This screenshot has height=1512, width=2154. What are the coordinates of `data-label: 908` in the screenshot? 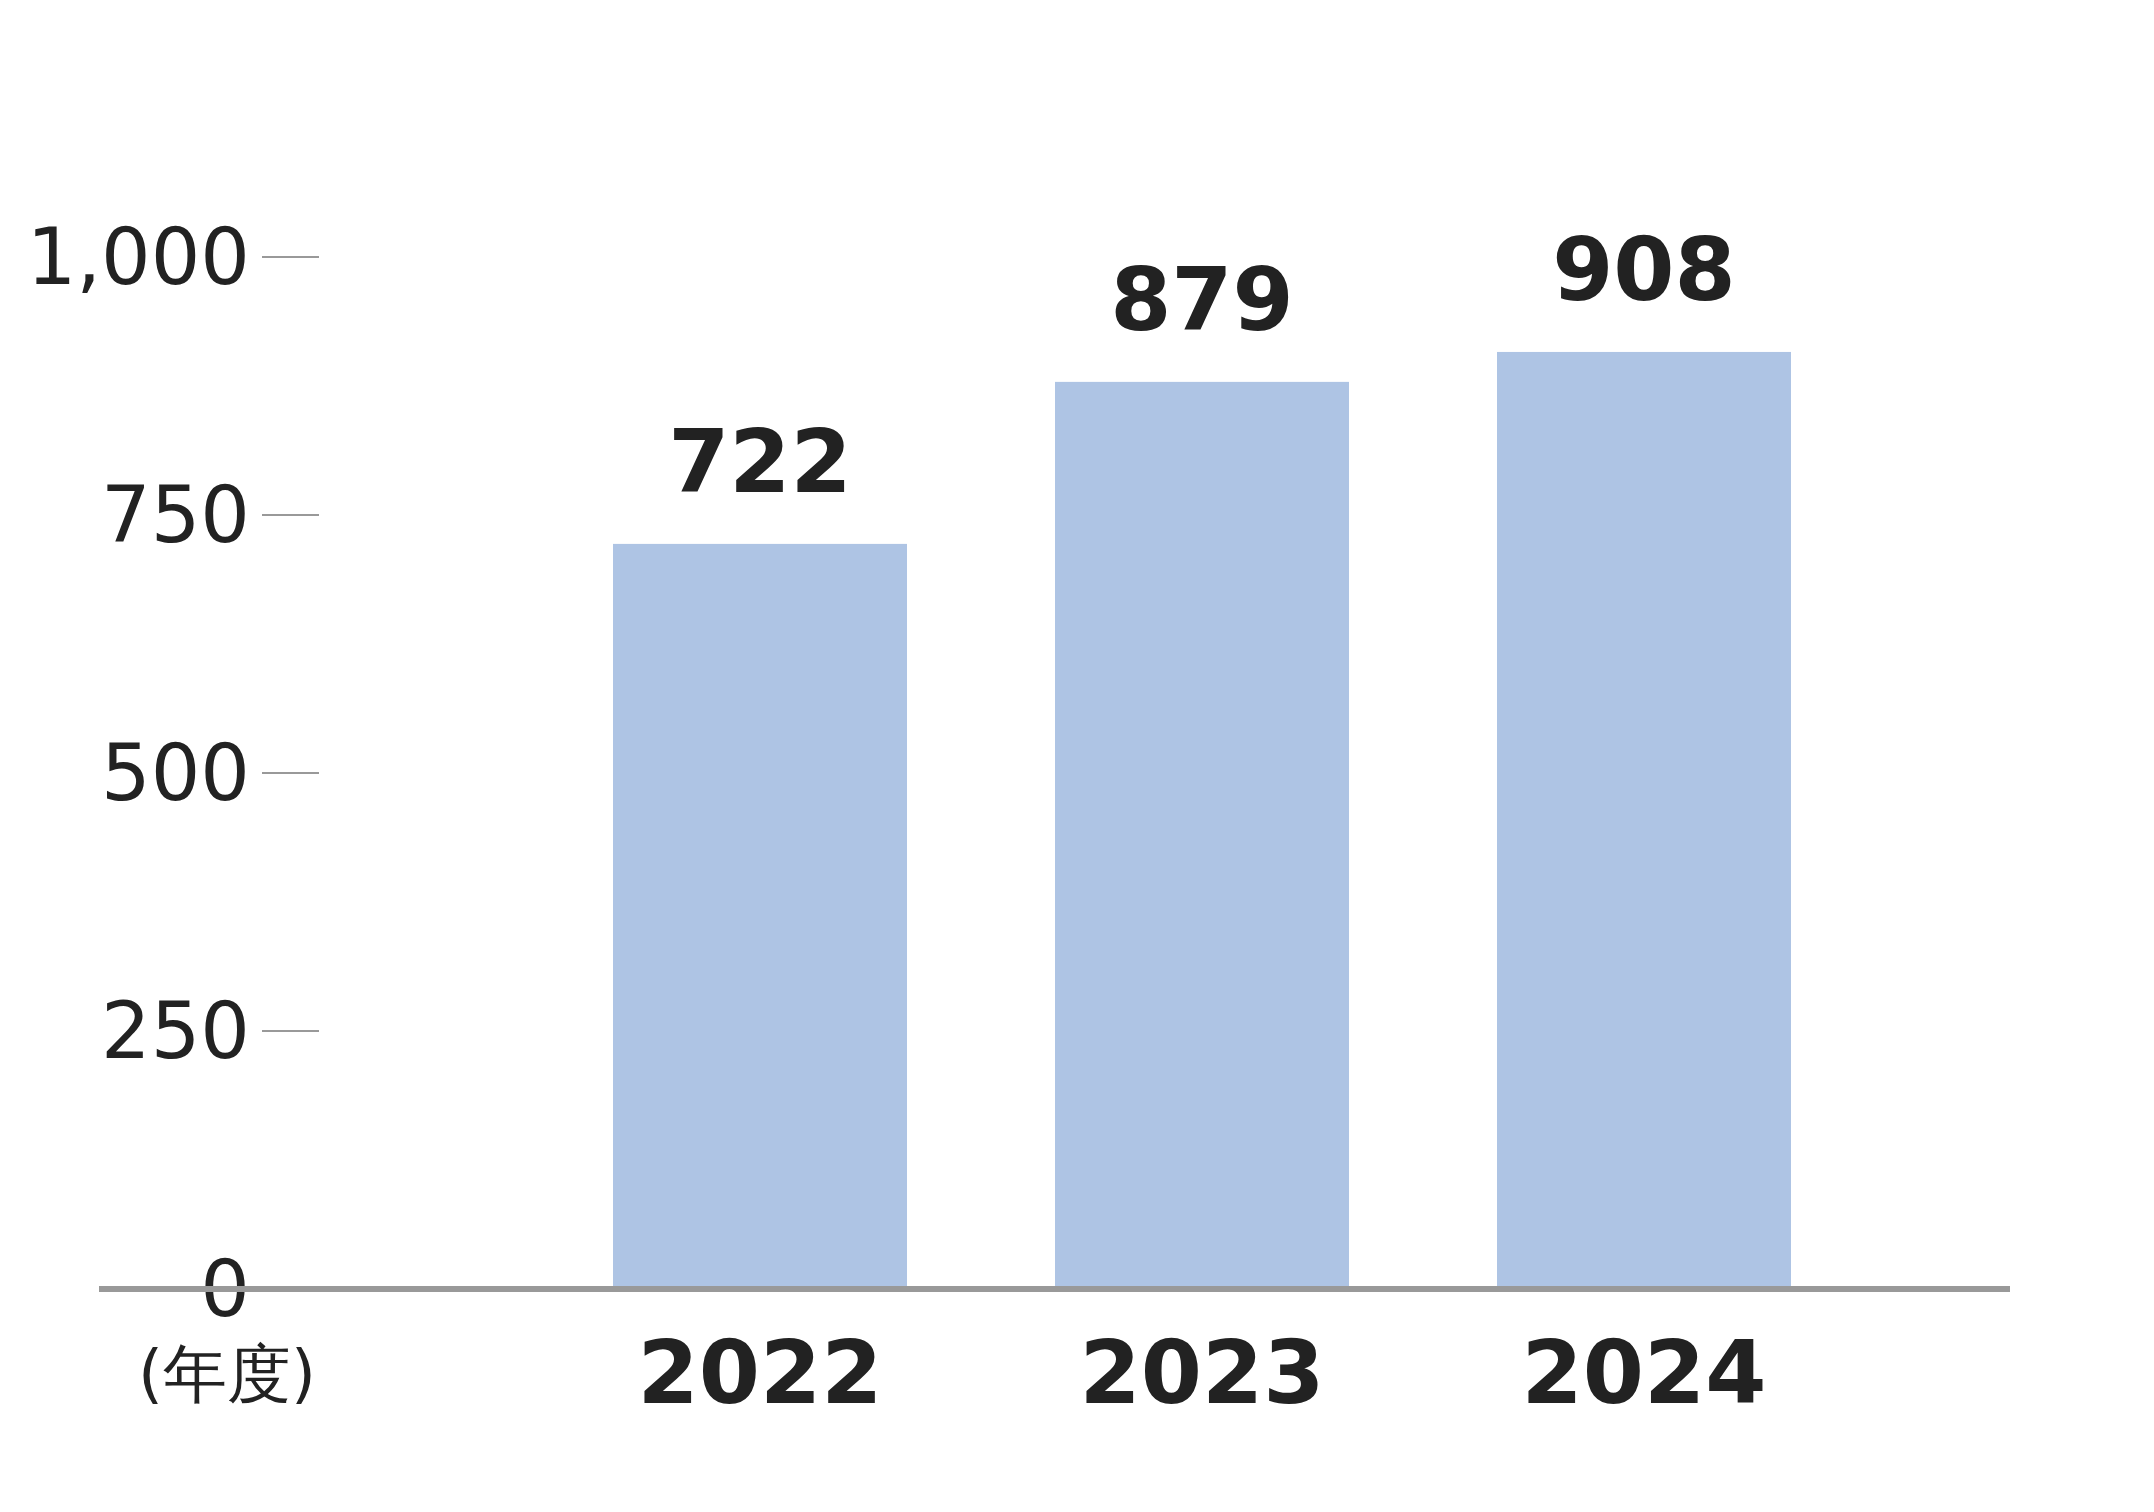 It's located at (1644, 269).